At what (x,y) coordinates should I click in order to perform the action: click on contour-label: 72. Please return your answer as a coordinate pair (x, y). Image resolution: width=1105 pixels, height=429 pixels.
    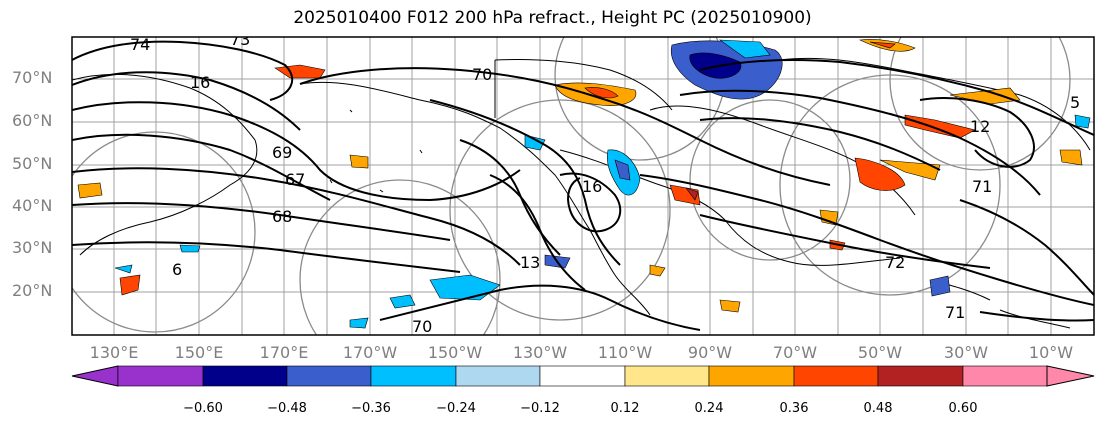
    Looking at the image, I should click on (895, 262).